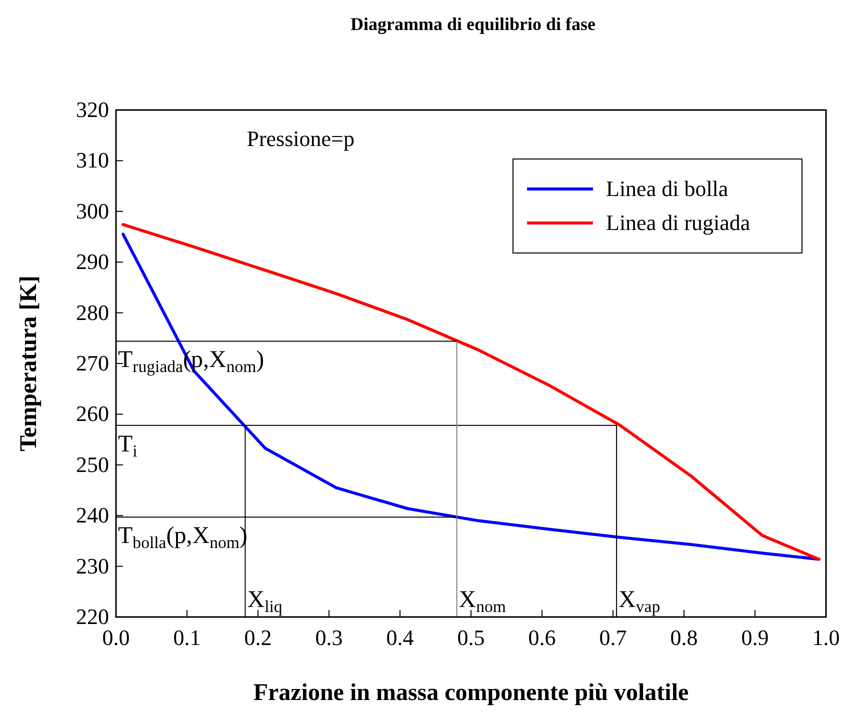  Describe the element at coordinates (92, 413) in the screenshot. I see `y-tick-label: 260` at that location.